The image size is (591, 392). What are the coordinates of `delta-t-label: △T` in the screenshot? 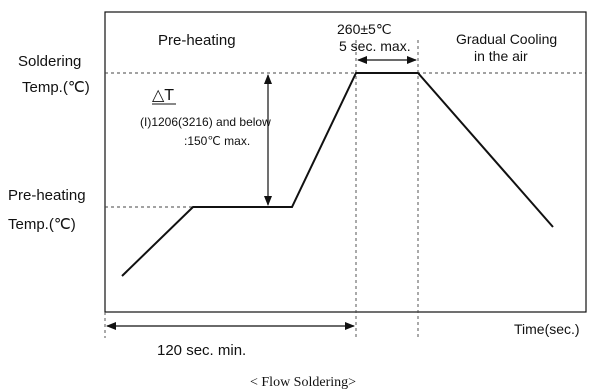 It's located at (163, 95).